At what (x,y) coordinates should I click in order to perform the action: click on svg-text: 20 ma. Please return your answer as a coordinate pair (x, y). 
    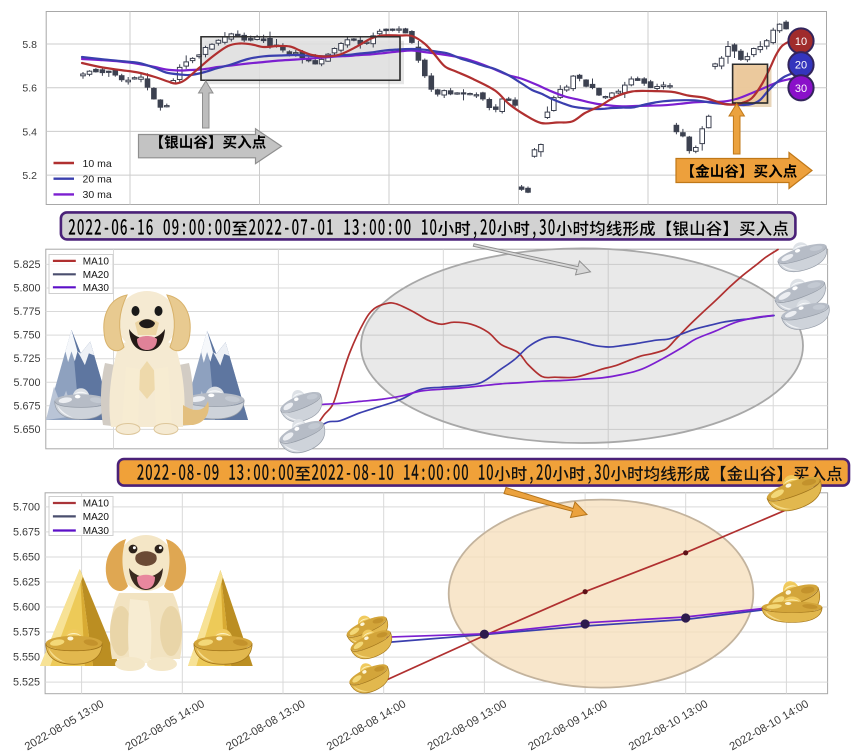
    Looking at the image, I should click on (97, 180).